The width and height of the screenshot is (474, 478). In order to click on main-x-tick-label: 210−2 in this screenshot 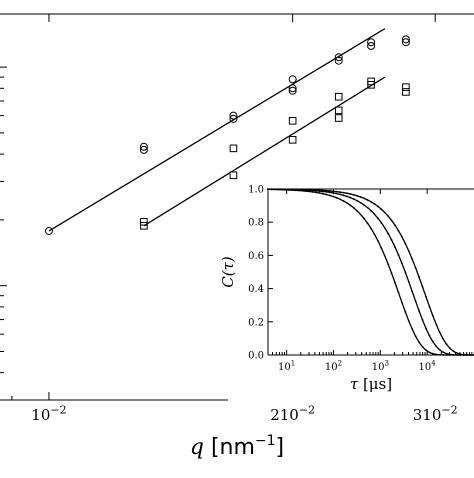, I will do `click(292, 413)`.